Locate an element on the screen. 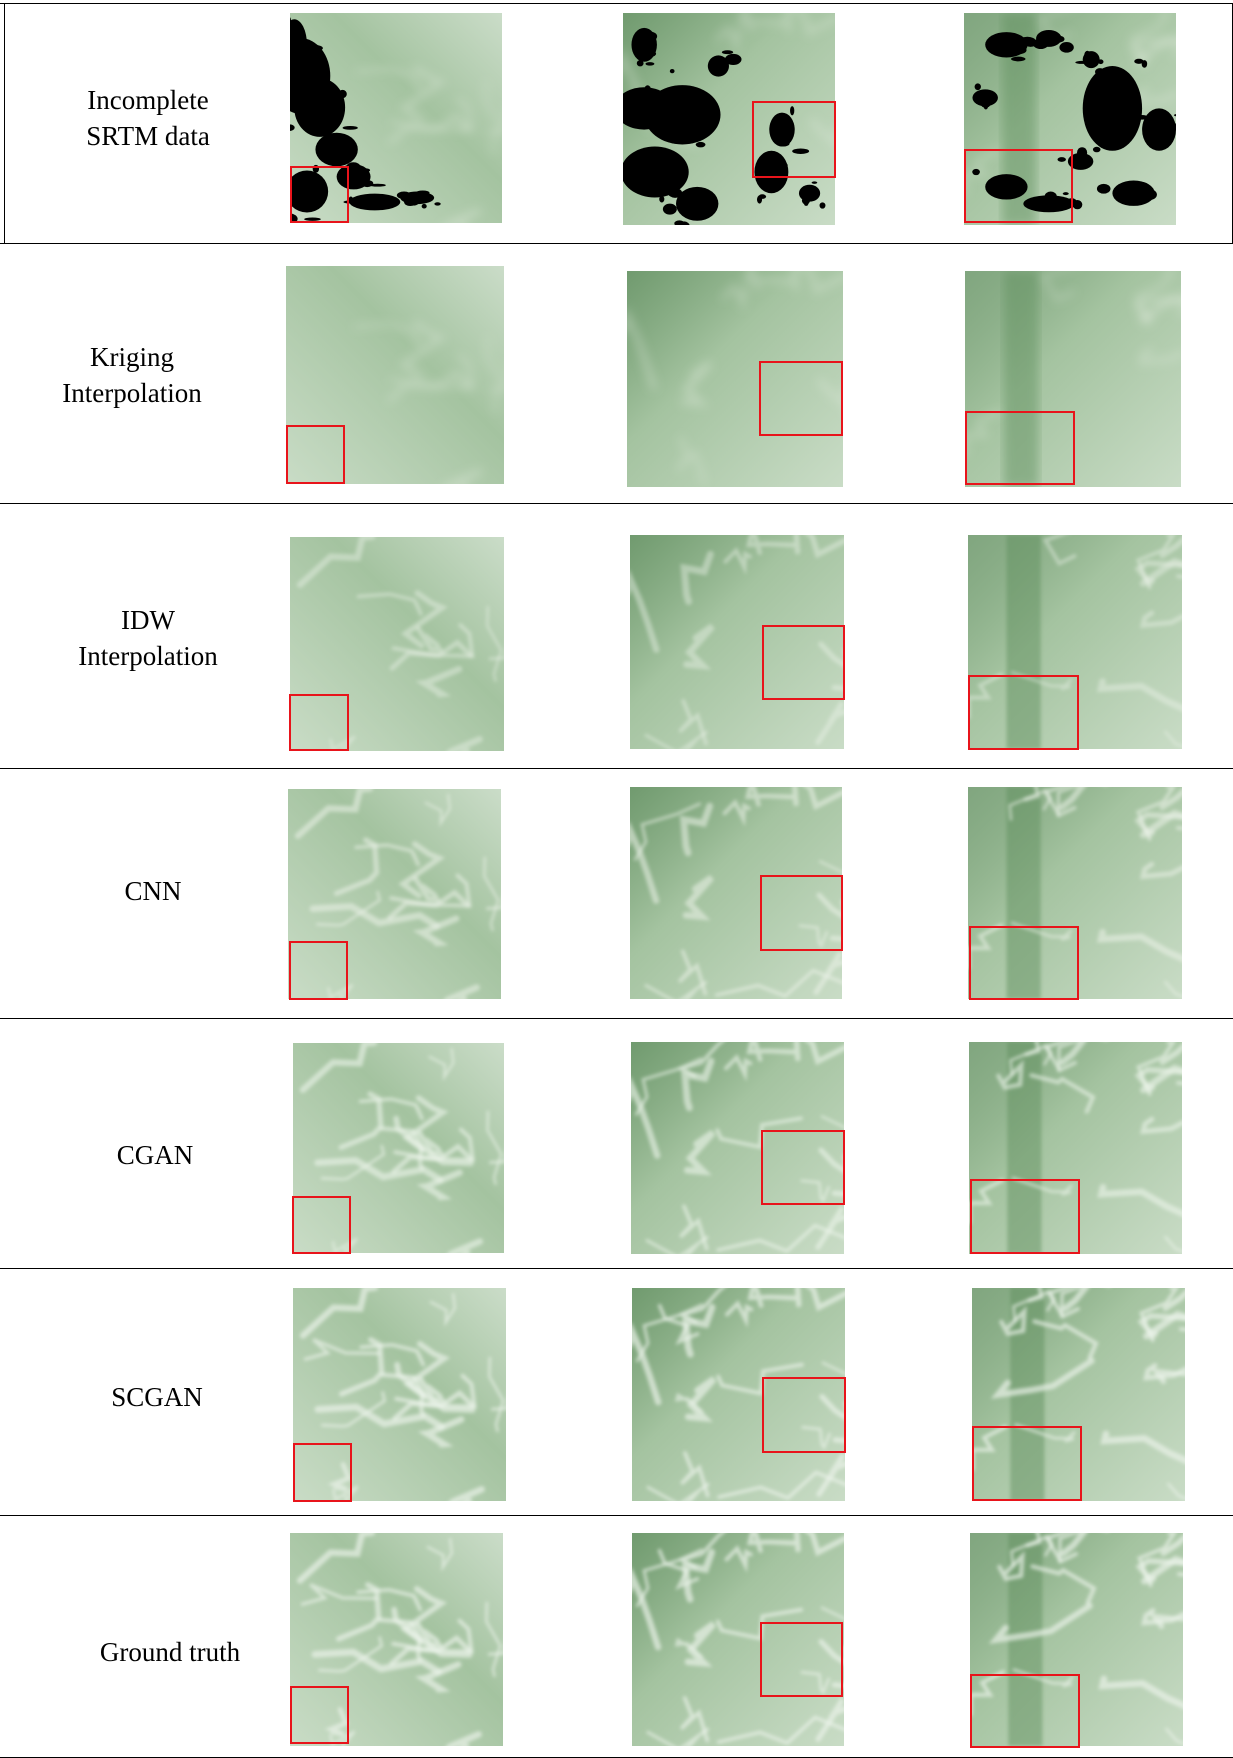  row-label-line: CNN is located at coordinates (153, 891).